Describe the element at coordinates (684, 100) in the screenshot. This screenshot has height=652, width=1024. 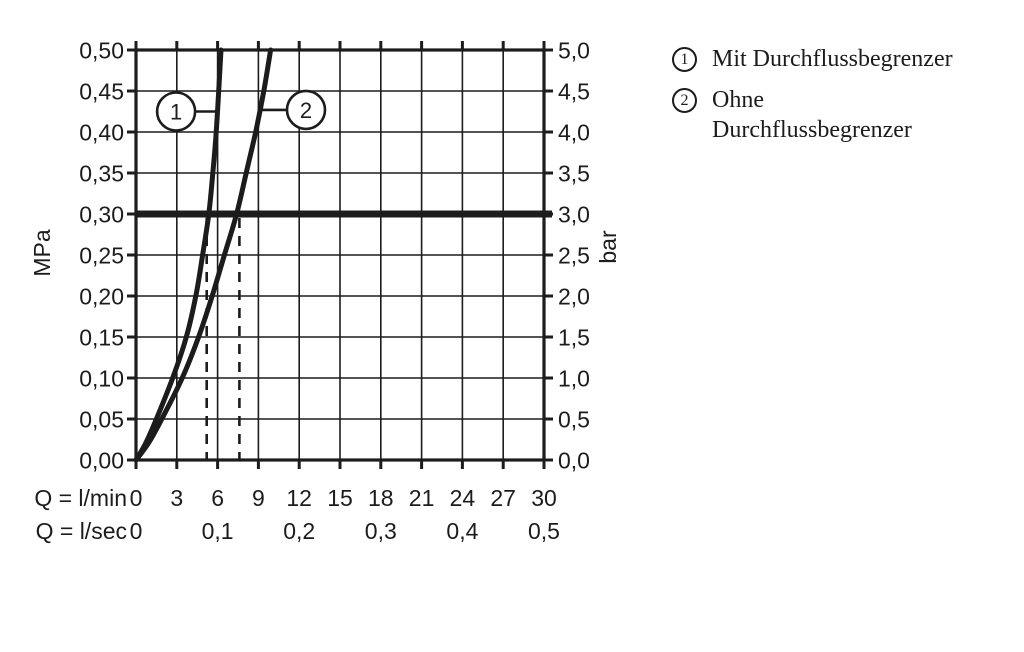
I see `legend-marker-2-icon: 2` at that location.